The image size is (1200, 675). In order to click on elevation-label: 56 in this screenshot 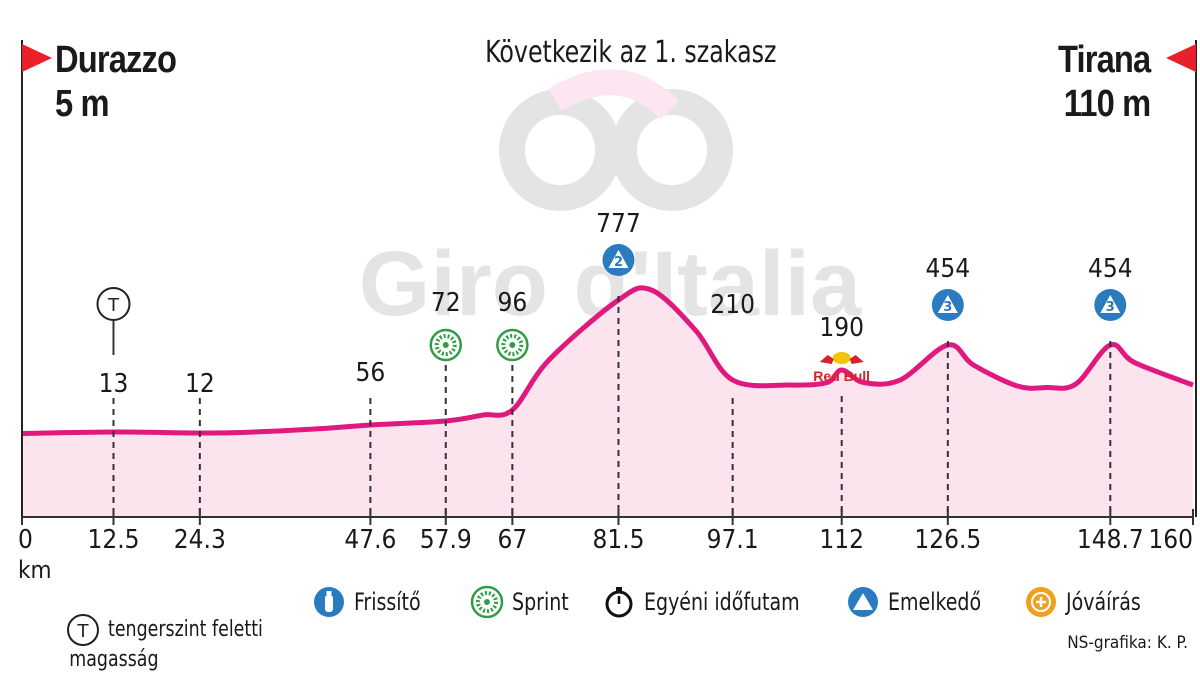, I will do `click(370, 373)`.